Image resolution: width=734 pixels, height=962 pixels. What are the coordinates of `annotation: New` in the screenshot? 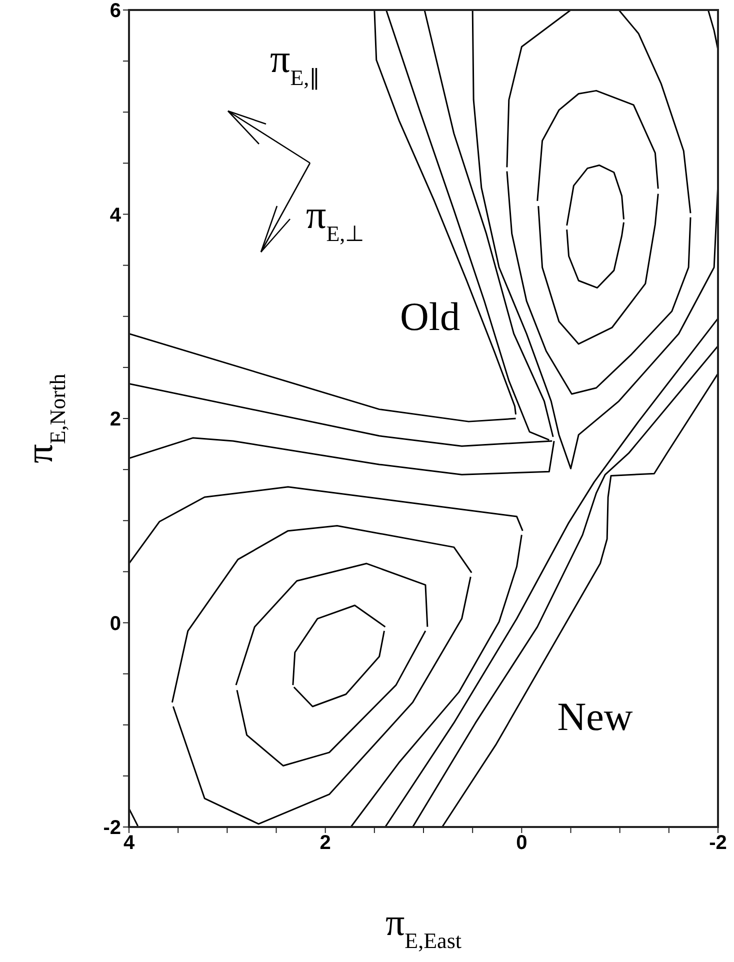 It's located at (595, 716).